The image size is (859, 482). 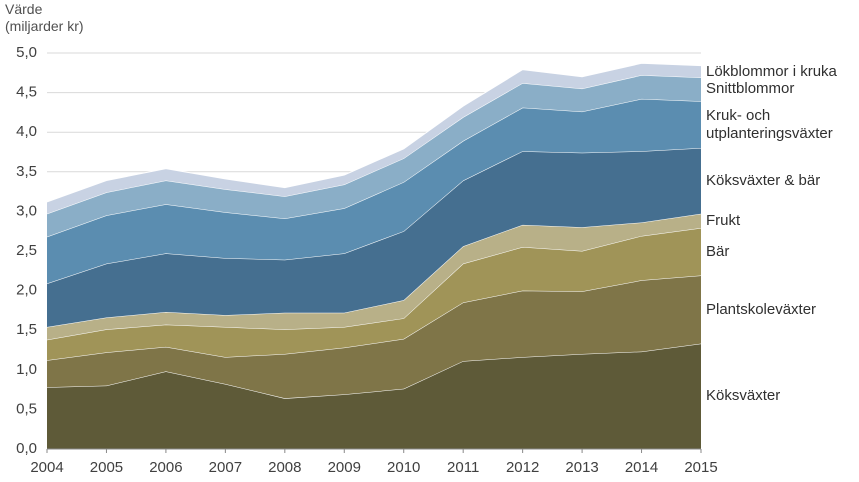 I want to click on series-label: Köksväxter & bär, so click(x=763, y=180).